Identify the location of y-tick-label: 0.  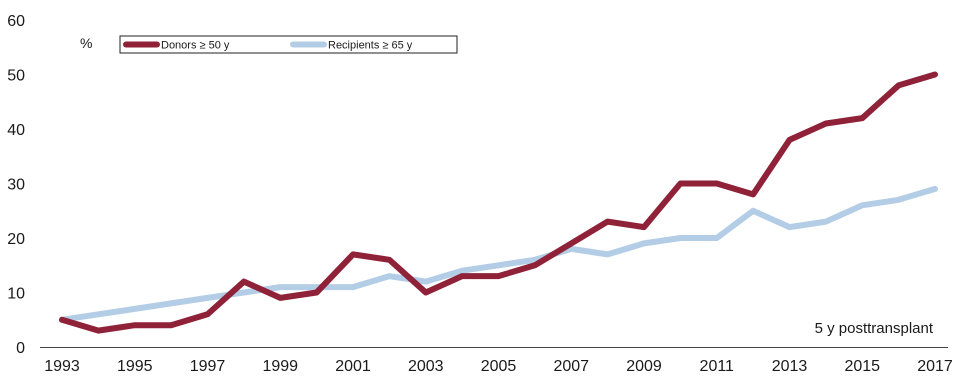
(20, 348).